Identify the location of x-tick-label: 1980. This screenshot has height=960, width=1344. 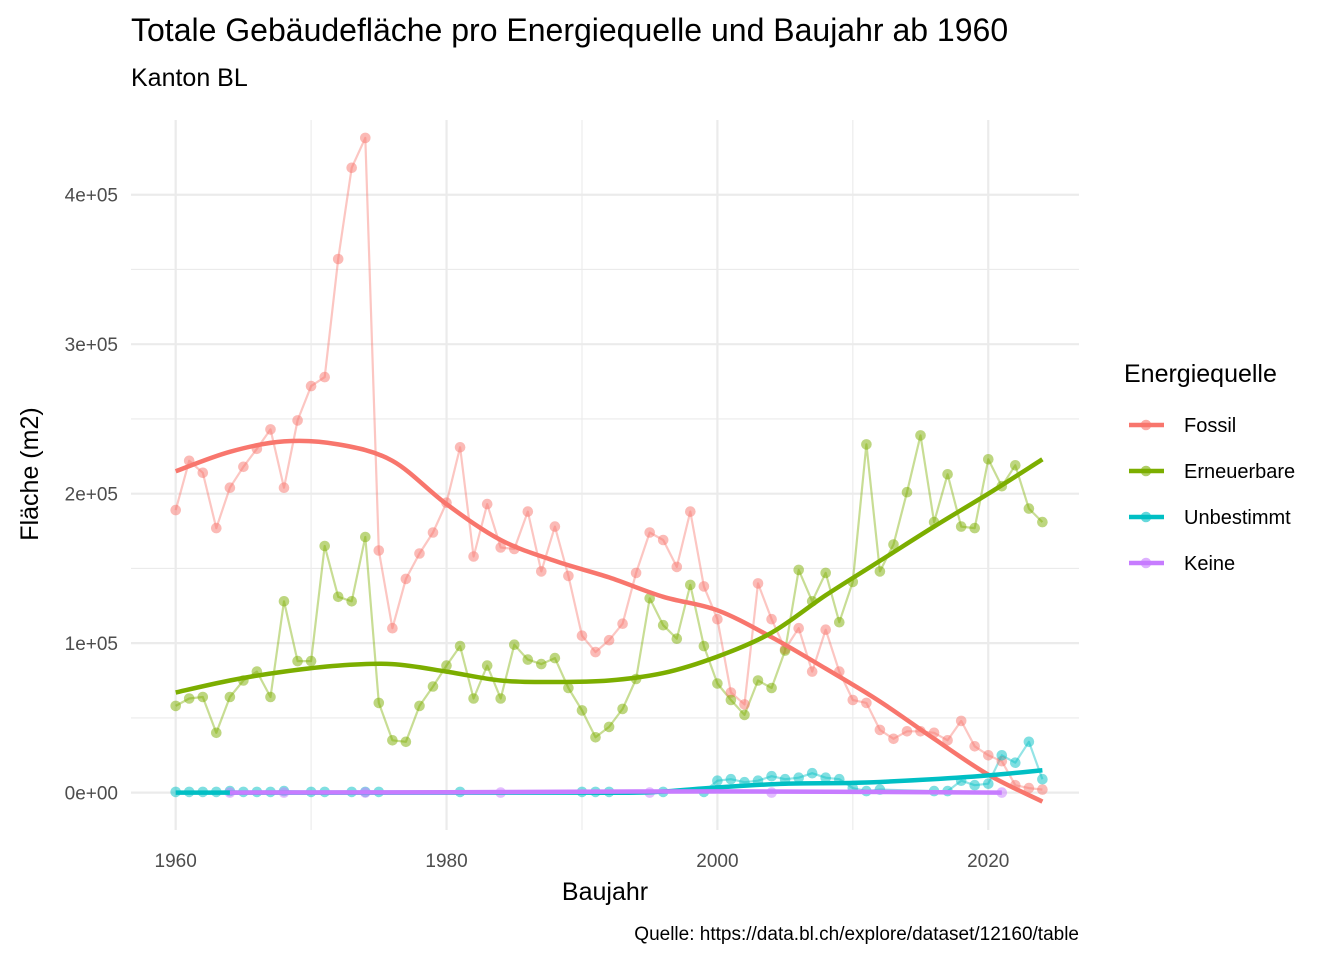
(446, 861).